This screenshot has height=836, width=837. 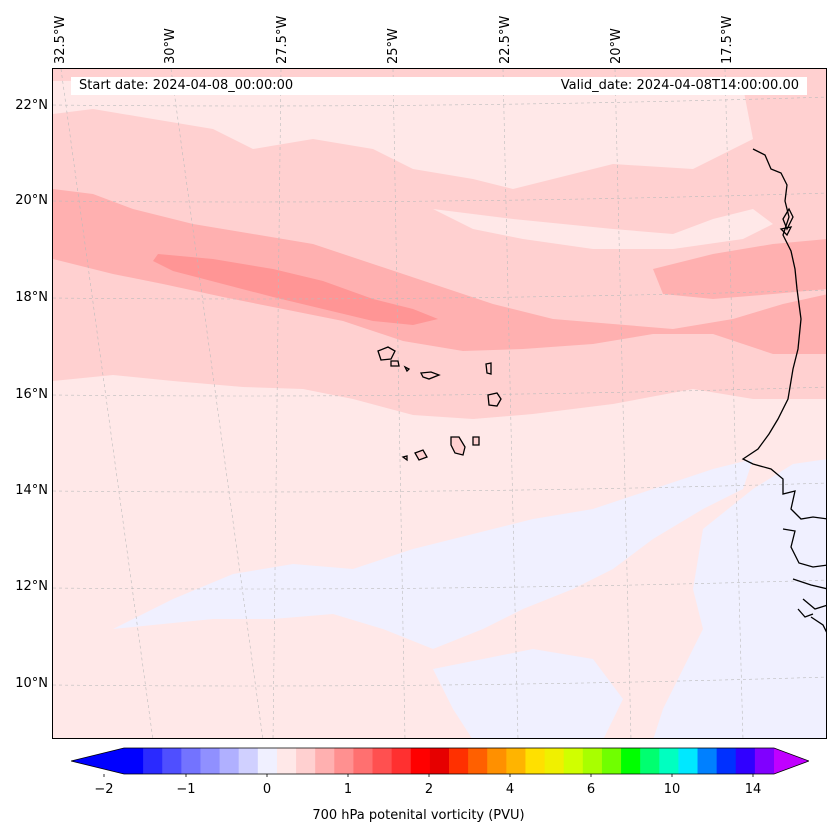 I want to click on lat-label-16n: 16°N, so click(x=31, y=394).